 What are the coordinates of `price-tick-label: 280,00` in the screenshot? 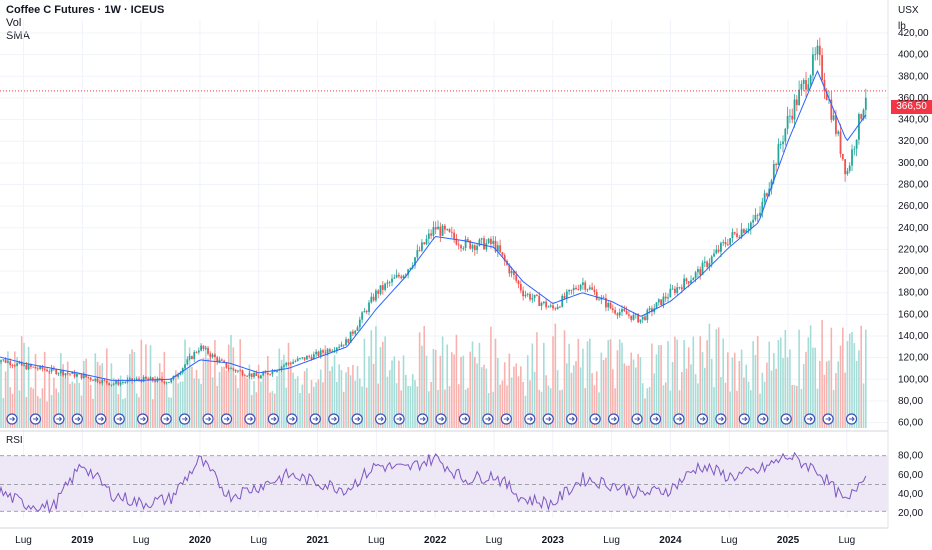 It's located at (913, 184).